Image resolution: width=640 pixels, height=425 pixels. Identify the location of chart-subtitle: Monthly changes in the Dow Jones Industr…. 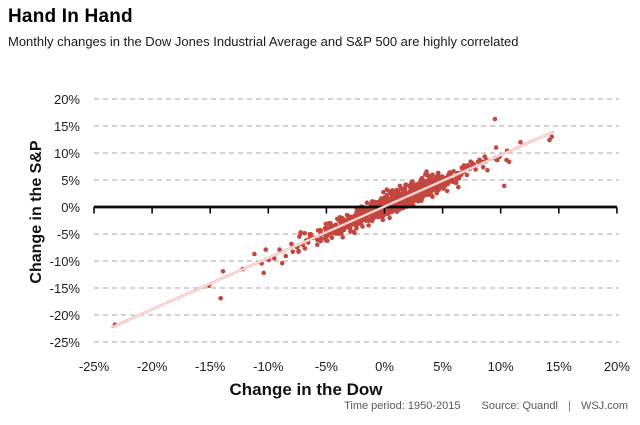
(263, 41).